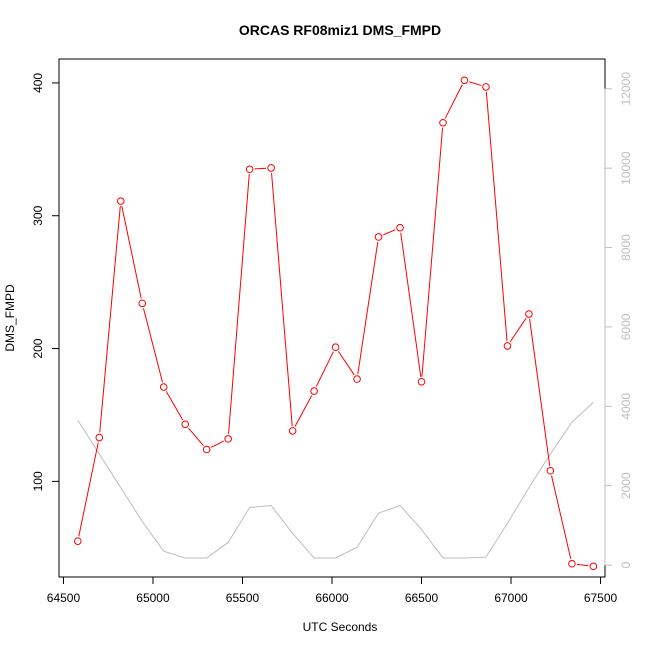 Image resolution: width=650 pixels, height=650 pixels. Describe the element at coordinates (38, 215) in the screenshot. I see `y-tick-label: 300` at that location.